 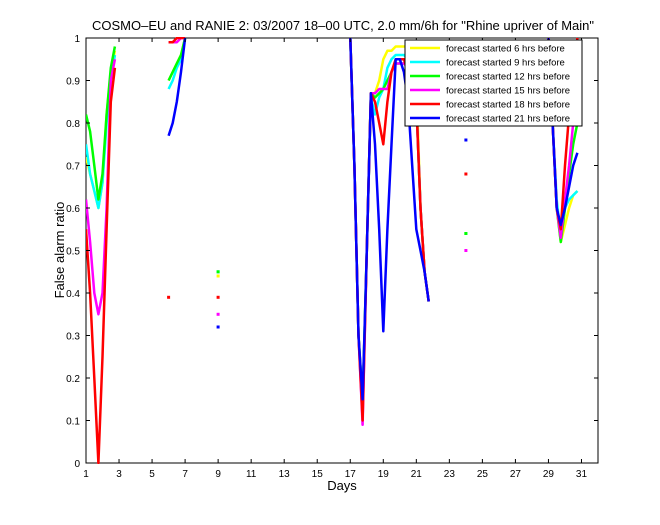 What do you see at coordinates (318, 474) in the screenshot?
I see `x-tick-label: 15` at bounding box center [318, 474].